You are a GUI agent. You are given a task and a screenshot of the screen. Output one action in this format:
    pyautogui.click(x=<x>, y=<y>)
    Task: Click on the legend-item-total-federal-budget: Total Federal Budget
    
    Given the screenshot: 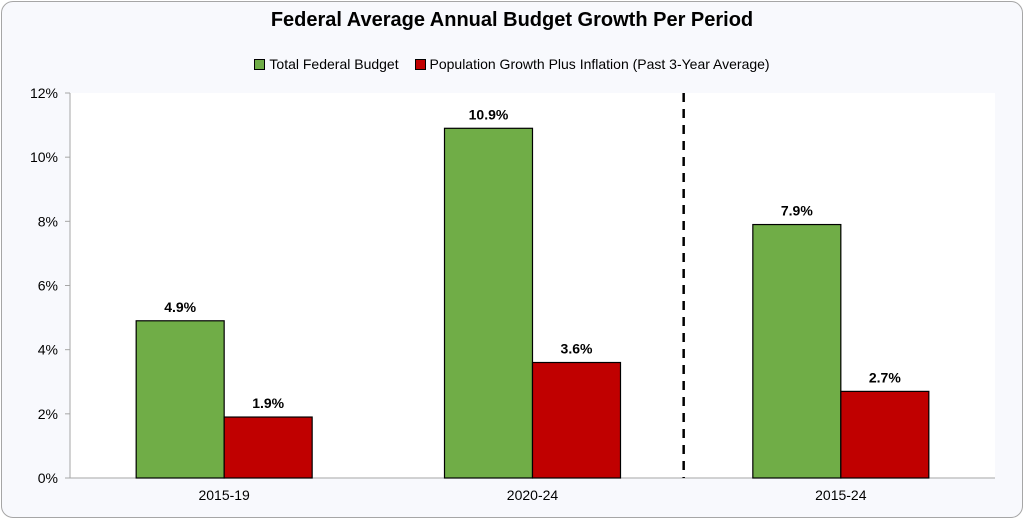 What is the action you would take?
    pyautogui.click(x=326, y=64)
    